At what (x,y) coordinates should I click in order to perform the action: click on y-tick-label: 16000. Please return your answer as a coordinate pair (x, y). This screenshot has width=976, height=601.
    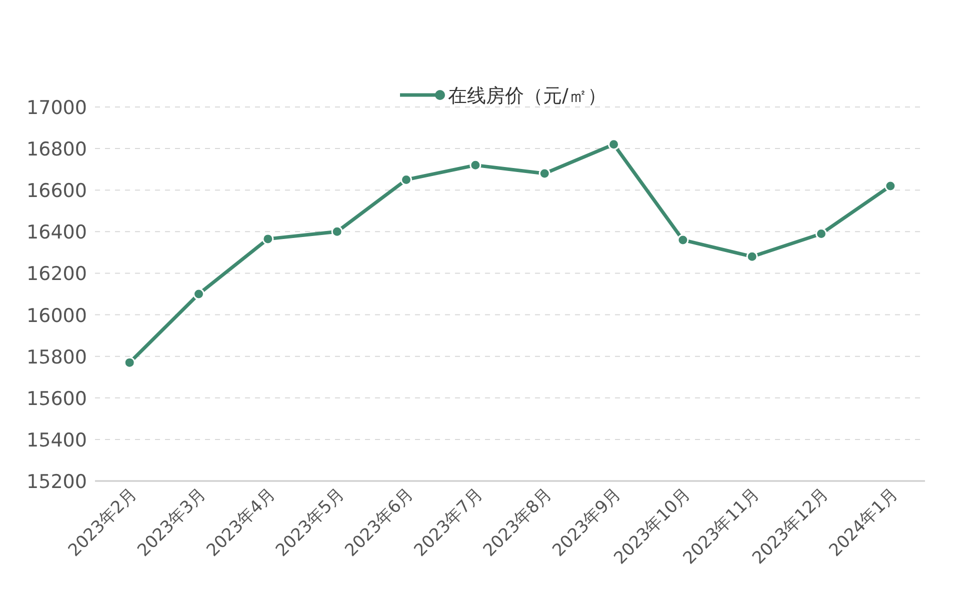
    Looking at the image, I should click on (56, 315).